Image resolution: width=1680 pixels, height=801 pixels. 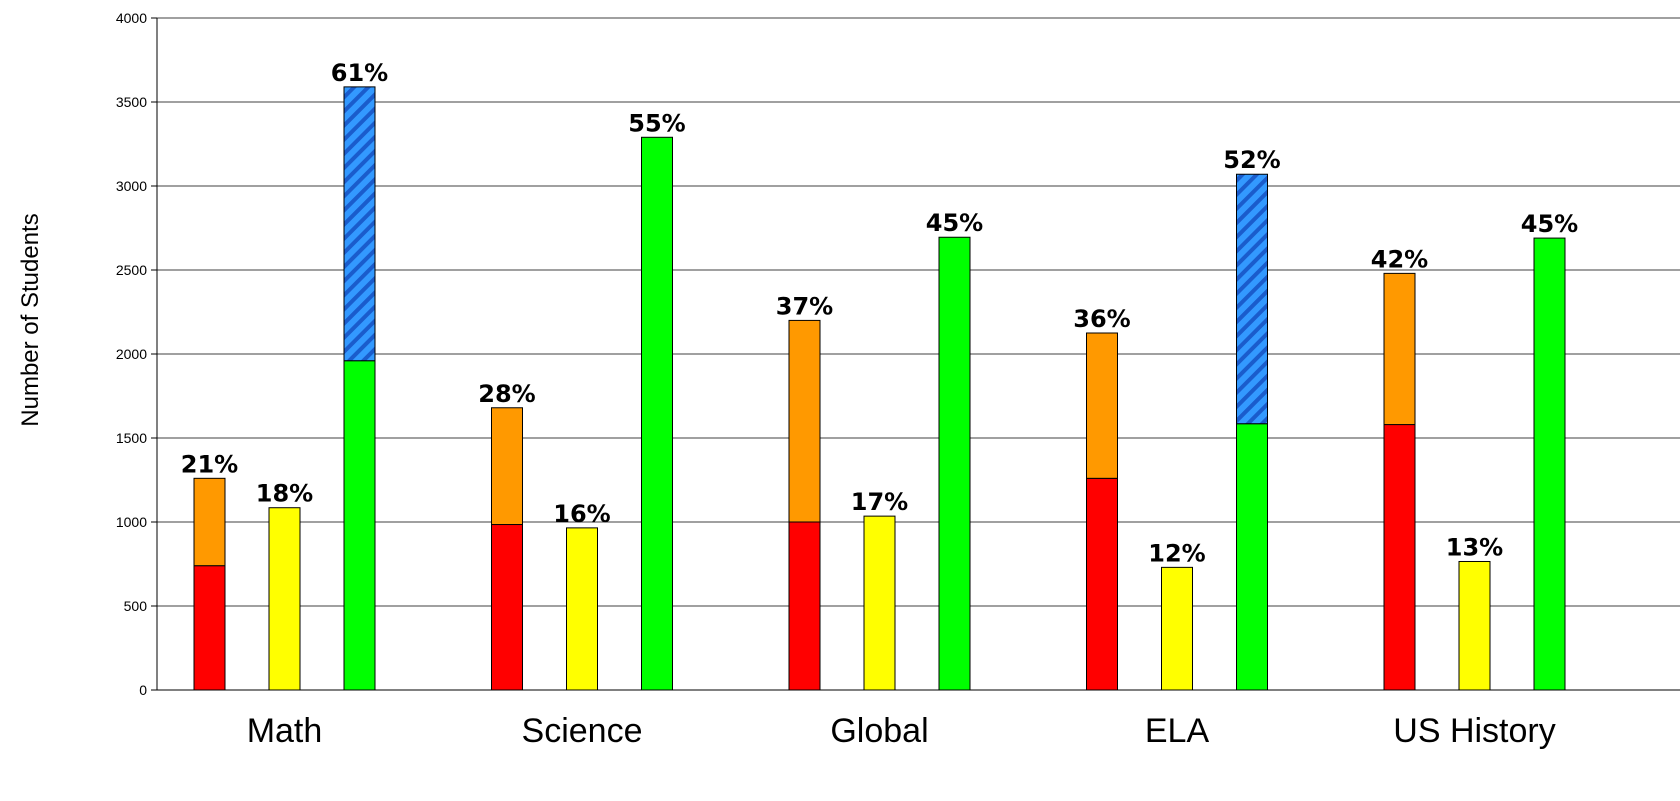 What do you see at coordinates (804, 306) in the screenshot?
I see `data-label: 37%` at bounding box center [804, 306].